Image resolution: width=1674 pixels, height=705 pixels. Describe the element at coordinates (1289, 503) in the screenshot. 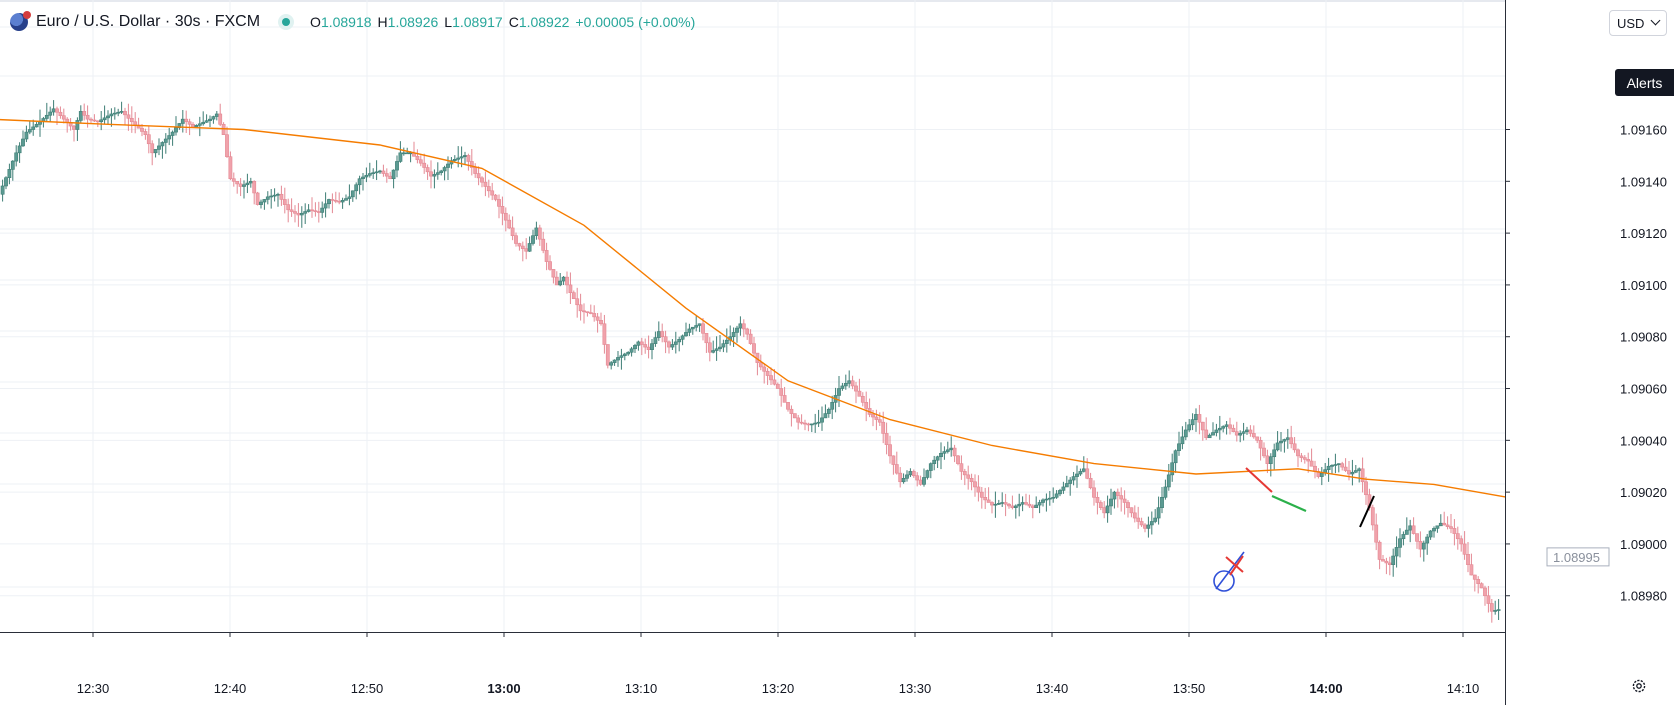

I see `green-trend-line` at that location.